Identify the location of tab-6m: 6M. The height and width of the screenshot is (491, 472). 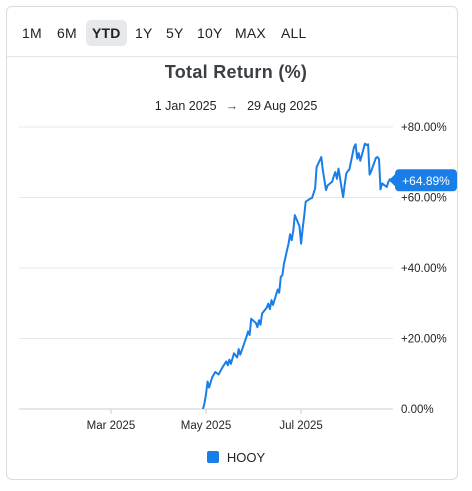
(67, 33).